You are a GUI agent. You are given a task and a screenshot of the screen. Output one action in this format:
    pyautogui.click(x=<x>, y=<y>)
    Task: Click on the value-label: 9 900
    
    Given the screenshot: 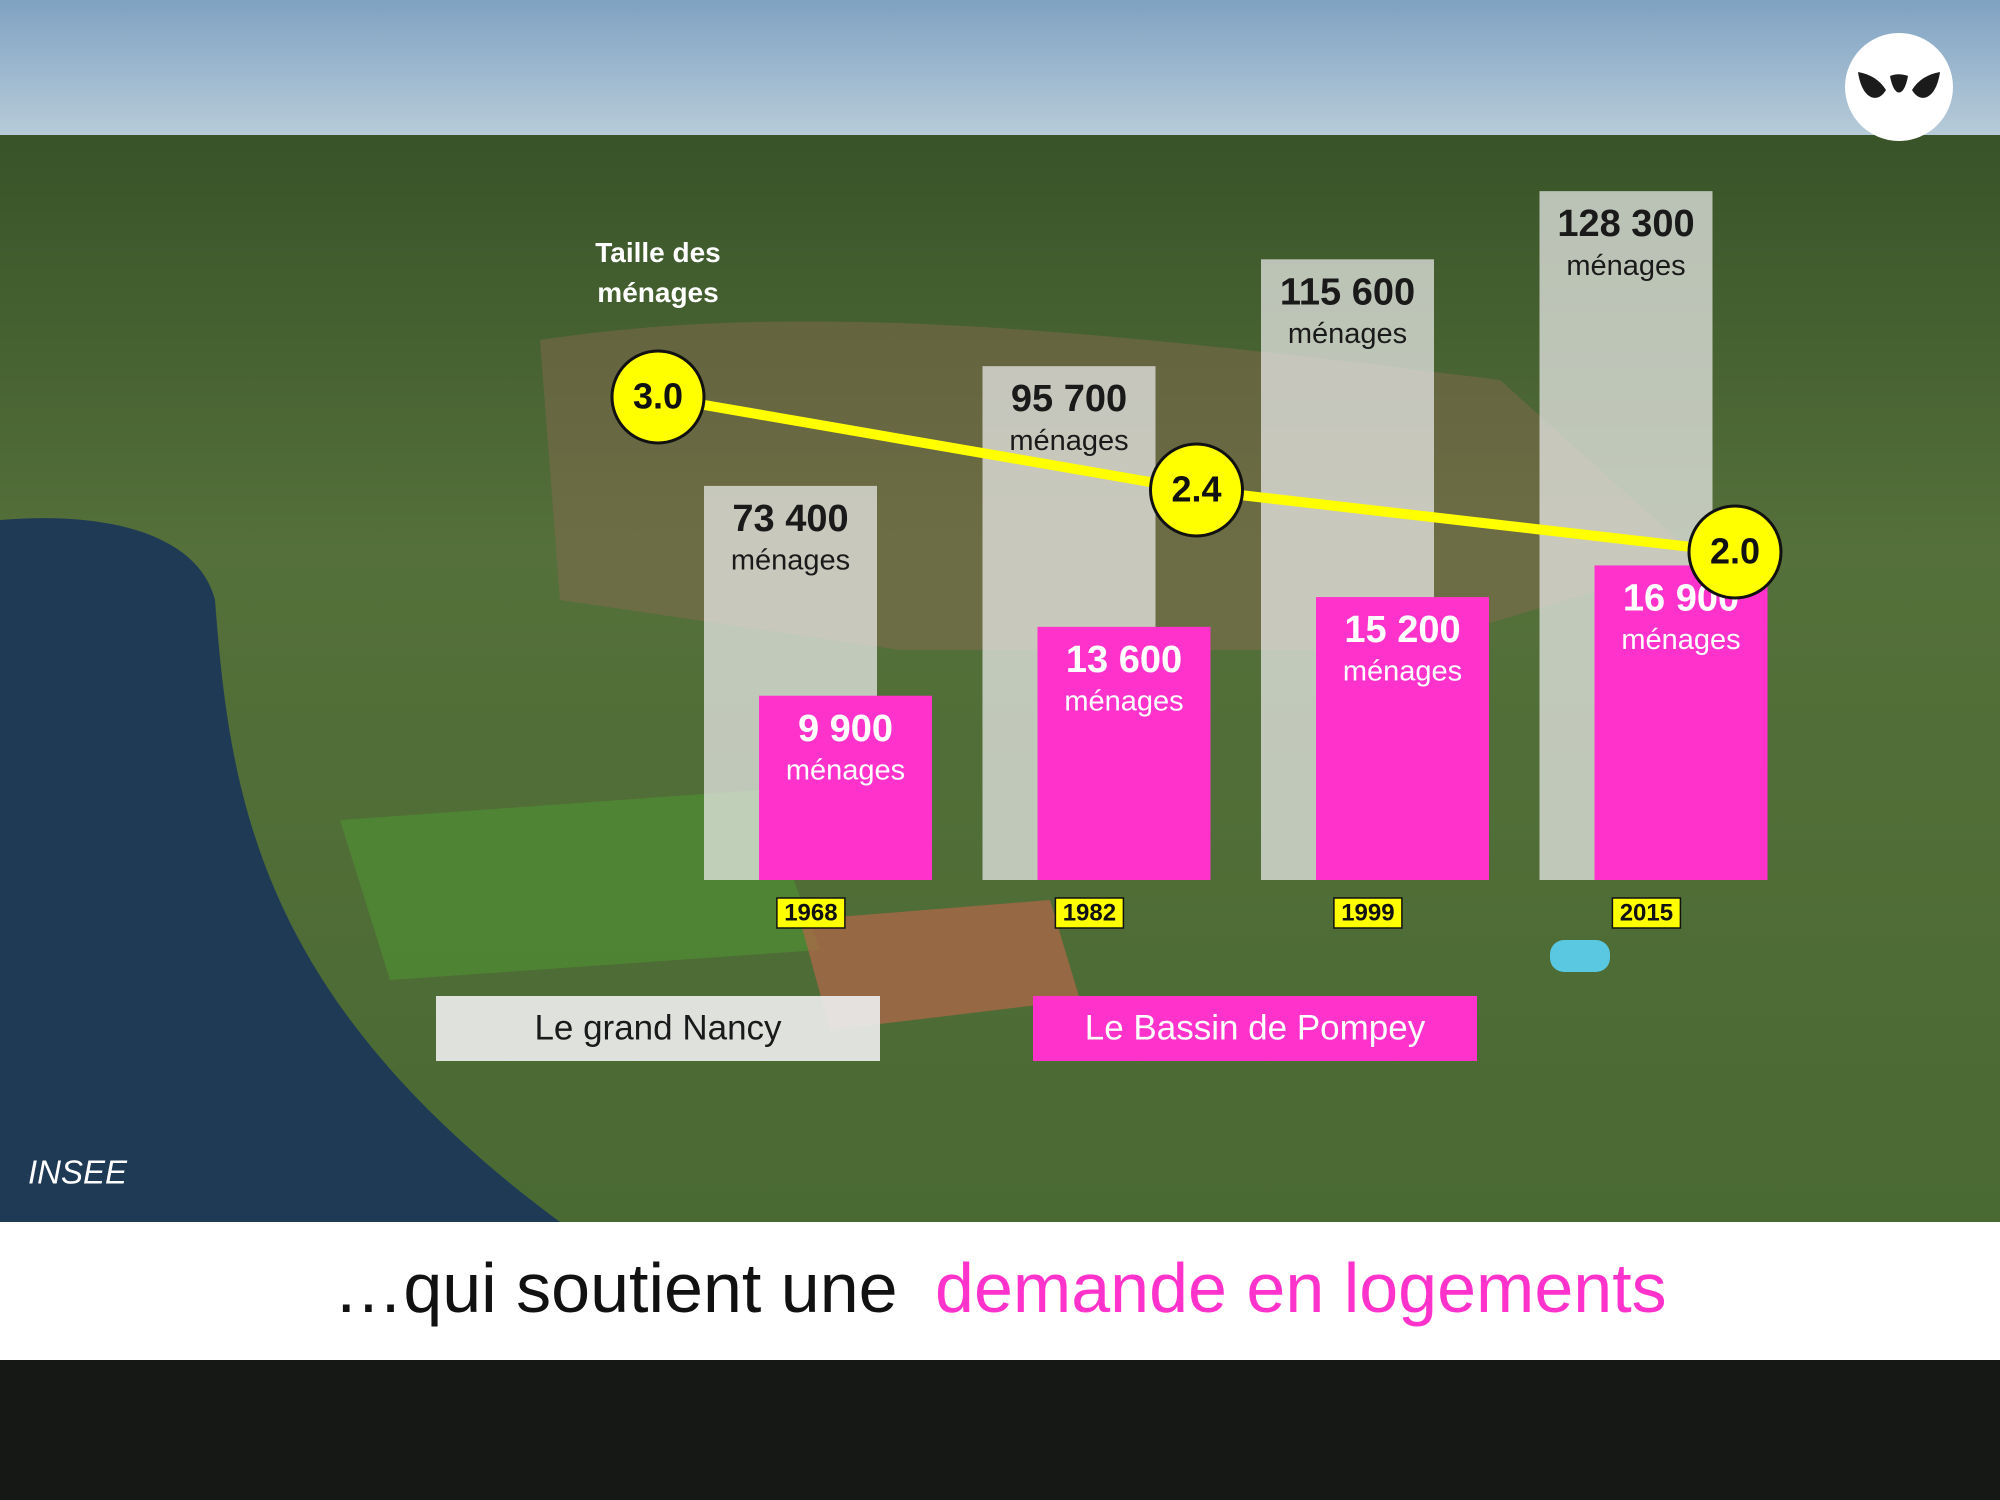 What is the action you would take?
    pyautogui.click(x=845, y=729)
    